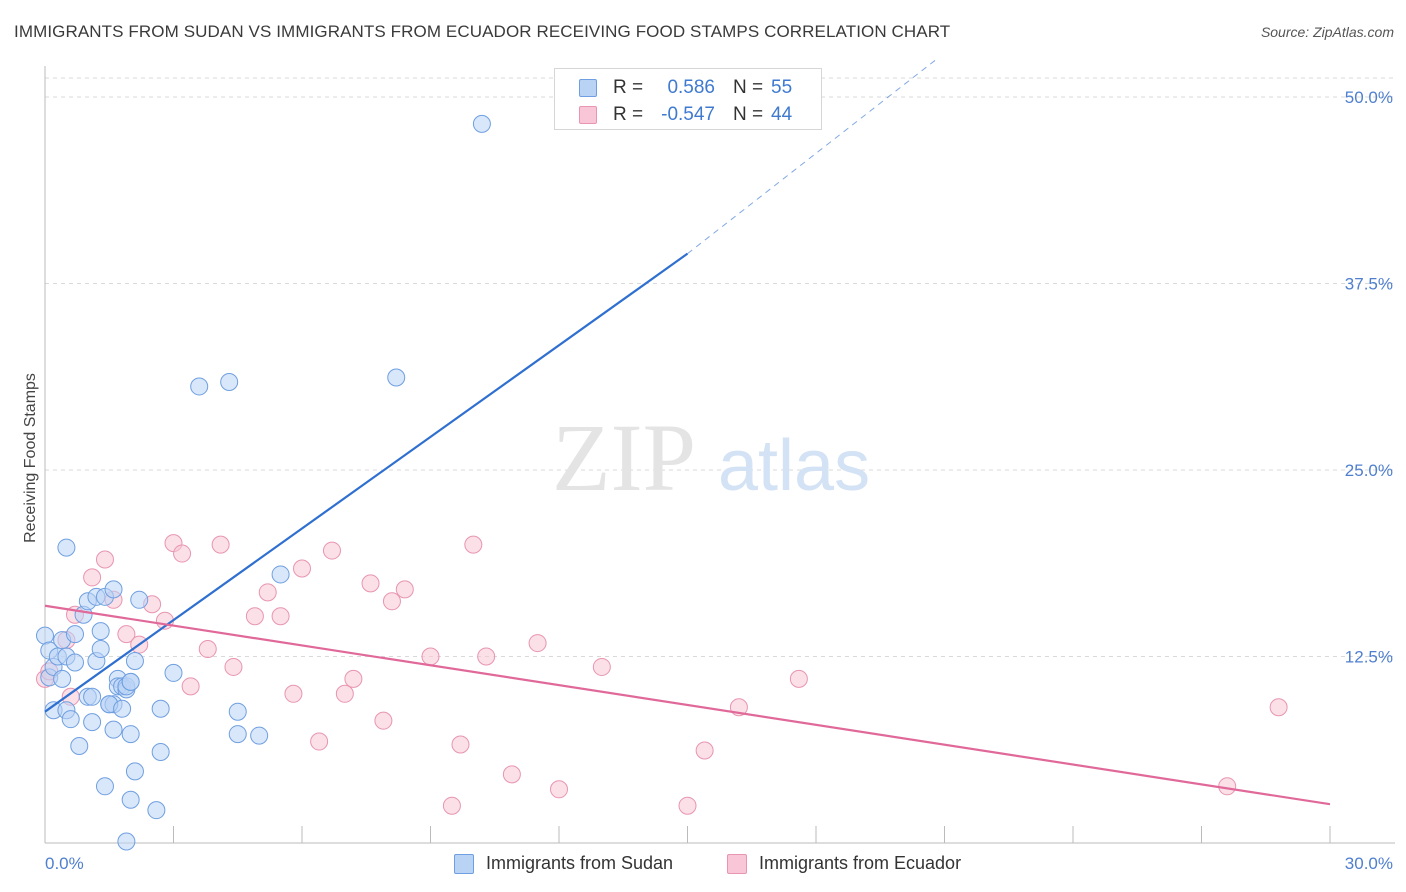  What do you see at coordinates (1369, 97) in the screenshot?
I see `y-tick-label: 50.0%` at bounding box center [1369, 97].